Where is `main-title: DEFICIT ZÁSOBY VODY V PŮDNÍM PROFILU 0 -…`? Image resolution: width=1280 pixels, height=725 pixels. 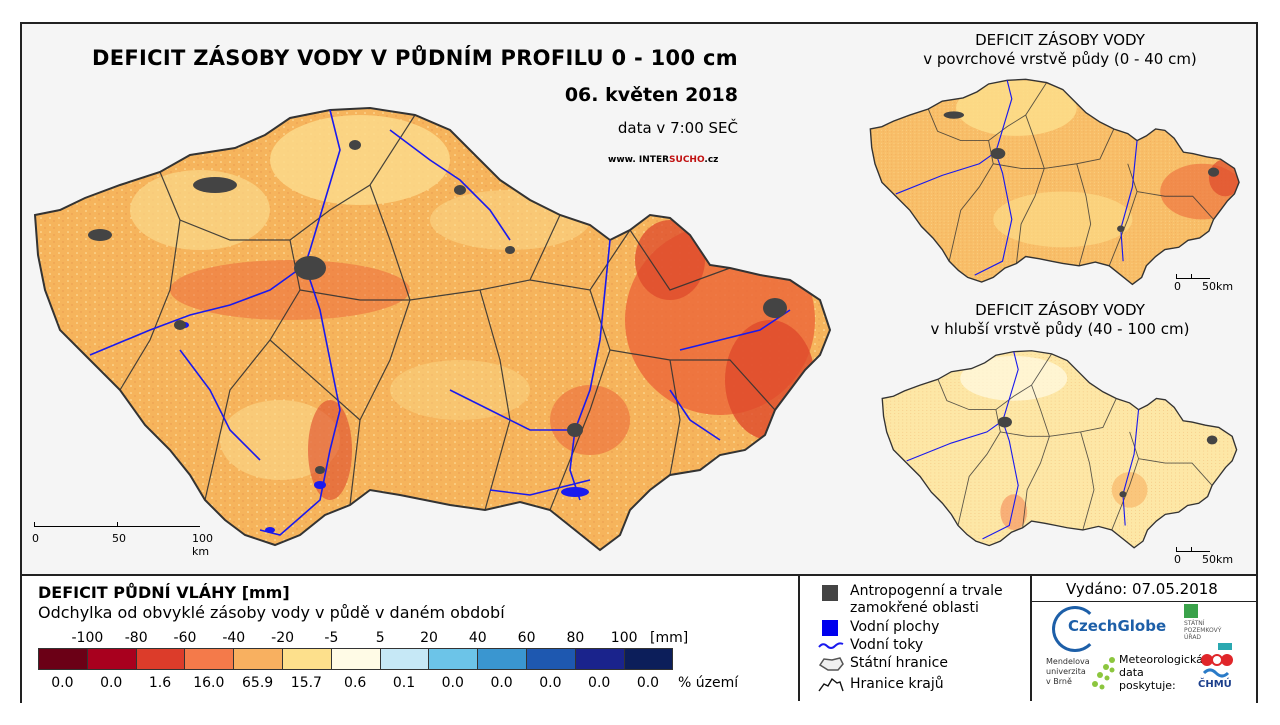 main-title: DEFICIT ZÁSOBY VODY V PŮDNÍM PROFILU 0 -… is located at coordinates (415, 58).